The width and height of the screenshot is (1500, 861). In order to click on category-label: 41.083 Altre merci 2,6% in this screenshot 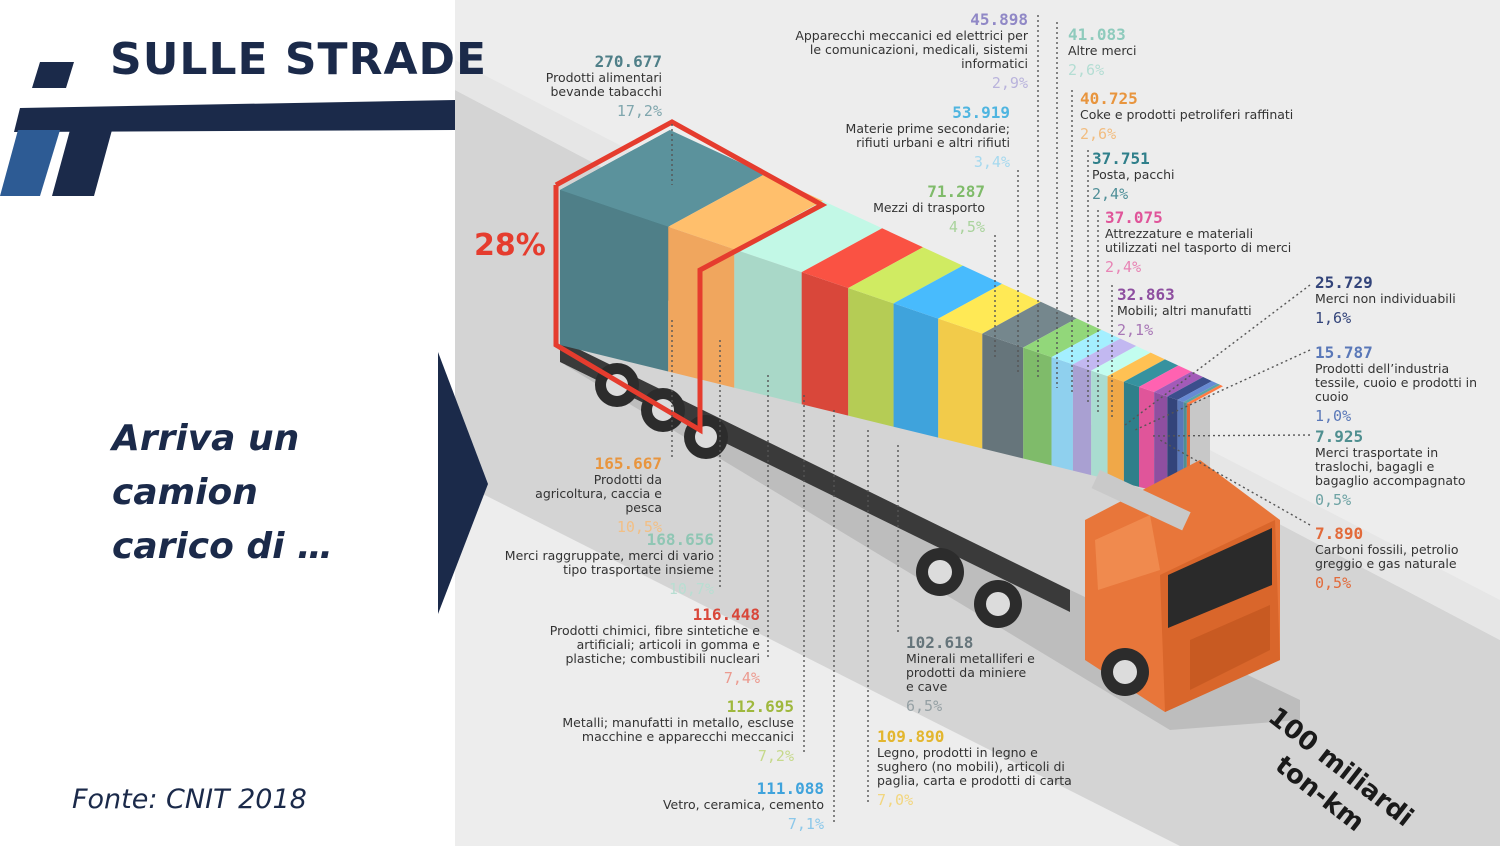, I will do `click(1128, 52)`.